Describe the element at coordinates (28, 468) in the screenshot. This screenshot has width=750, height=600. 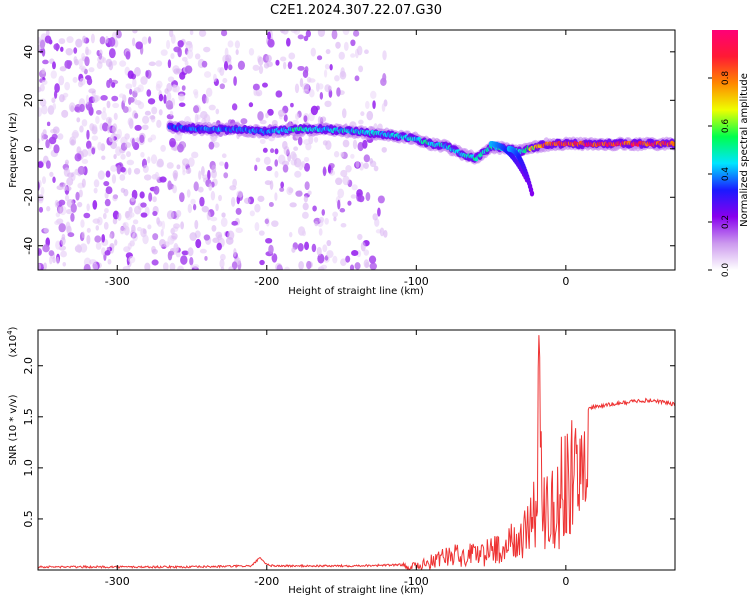
I see `y-tick-label: 1.0` at that location.